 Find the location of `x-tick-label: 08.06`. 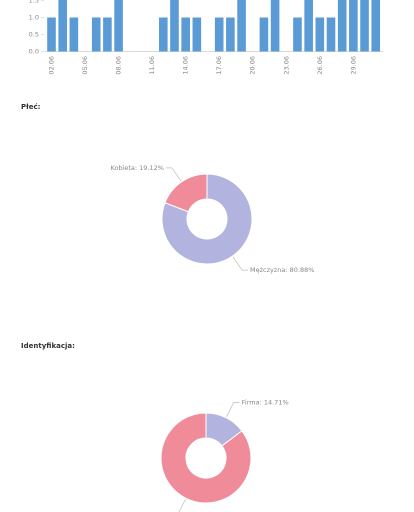

x-tick-label: 08.06 is located at coordinates (119, 65).